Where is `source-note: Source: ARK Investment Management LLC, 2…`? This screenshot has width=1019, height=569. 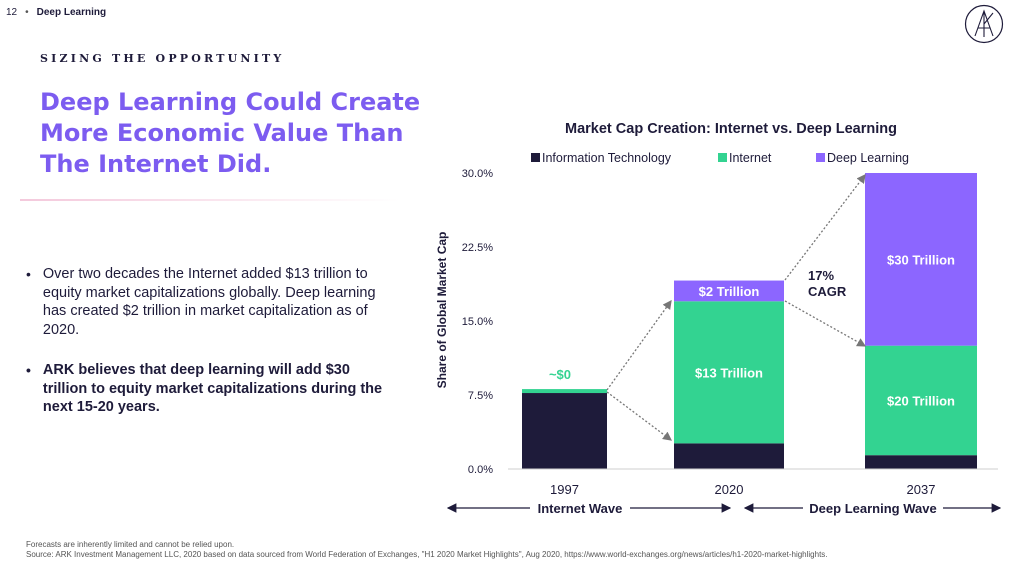
source-note: Source: ARK Investment Management LLC, 2… is located at coordinates (427, 554).